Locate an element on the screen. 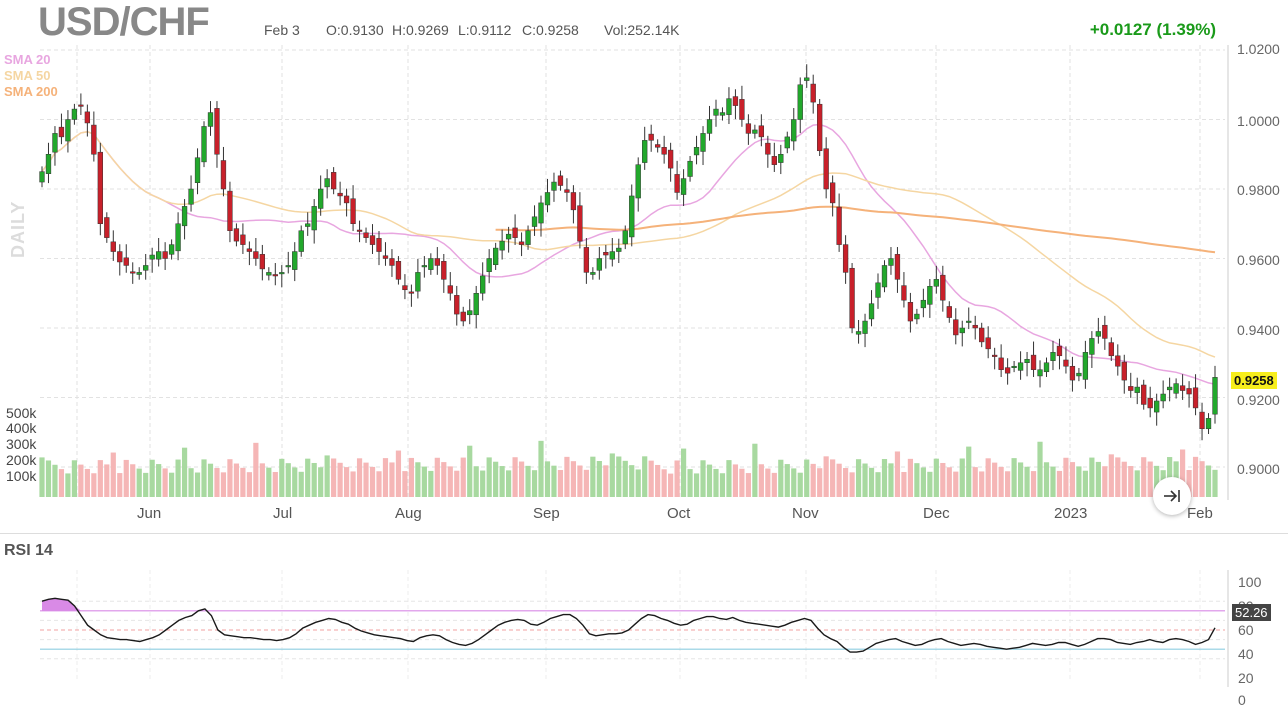 The image size is (1288, 708). sma200-line is located at coordinates (855, 229).